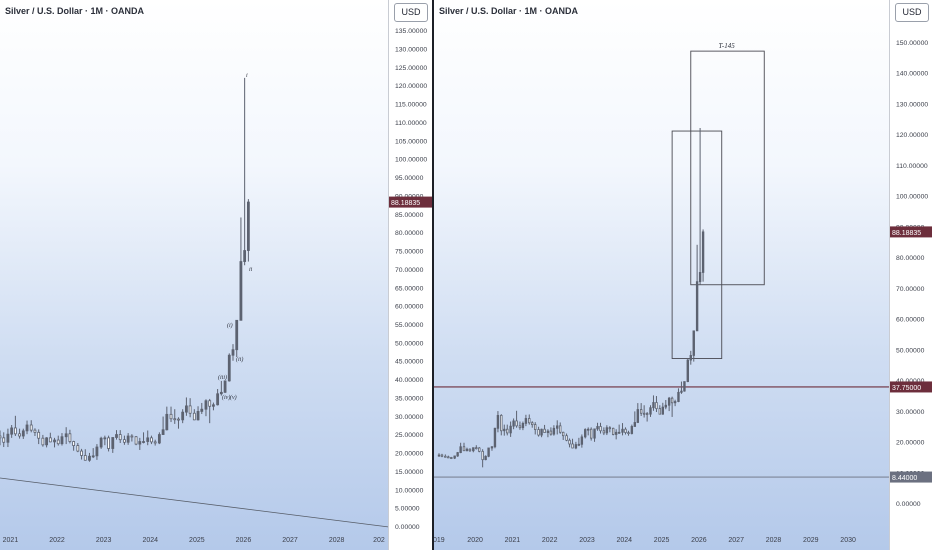  What do you see at coordinates (409, 417) in the screenshot?
I see `y-tick-label: 30.00000` at bounding box center [409, 417].